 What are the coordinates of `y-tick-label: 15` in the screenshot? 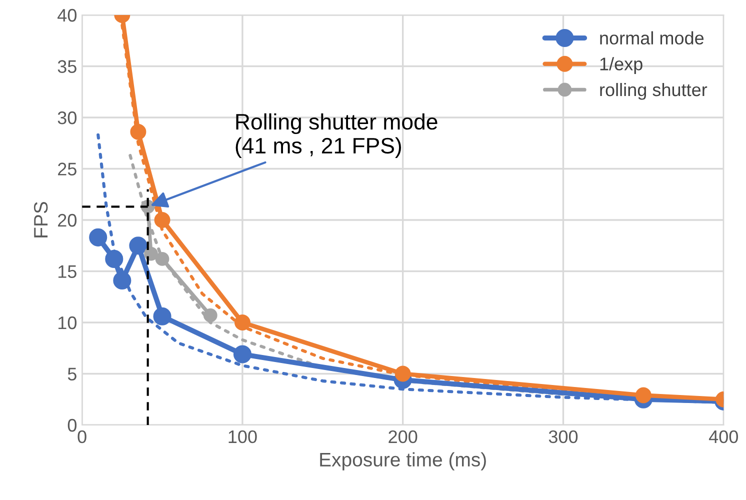 It's located at (67, 271).